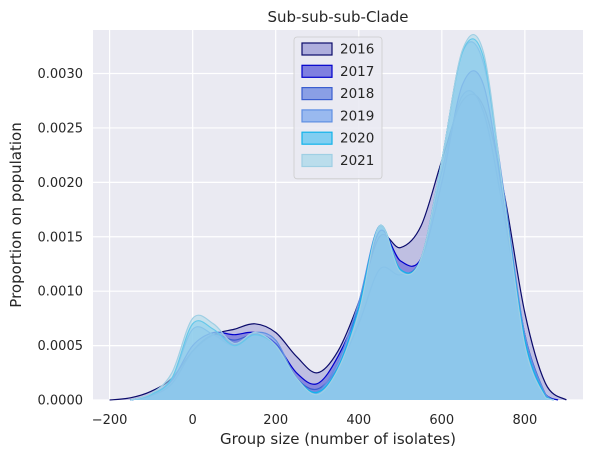 This screenshot has width=596, height=457. What do you see at coordinates (524, 420) in the screenshot?
I see `x-tick-label: 800` at bounding box center [524, 420].